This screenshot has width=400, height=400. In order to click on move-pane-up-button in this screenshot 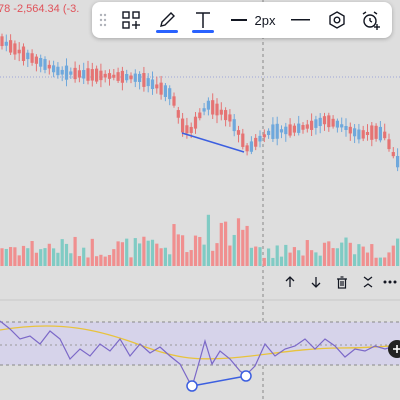, I will do `click(290, 282)`.